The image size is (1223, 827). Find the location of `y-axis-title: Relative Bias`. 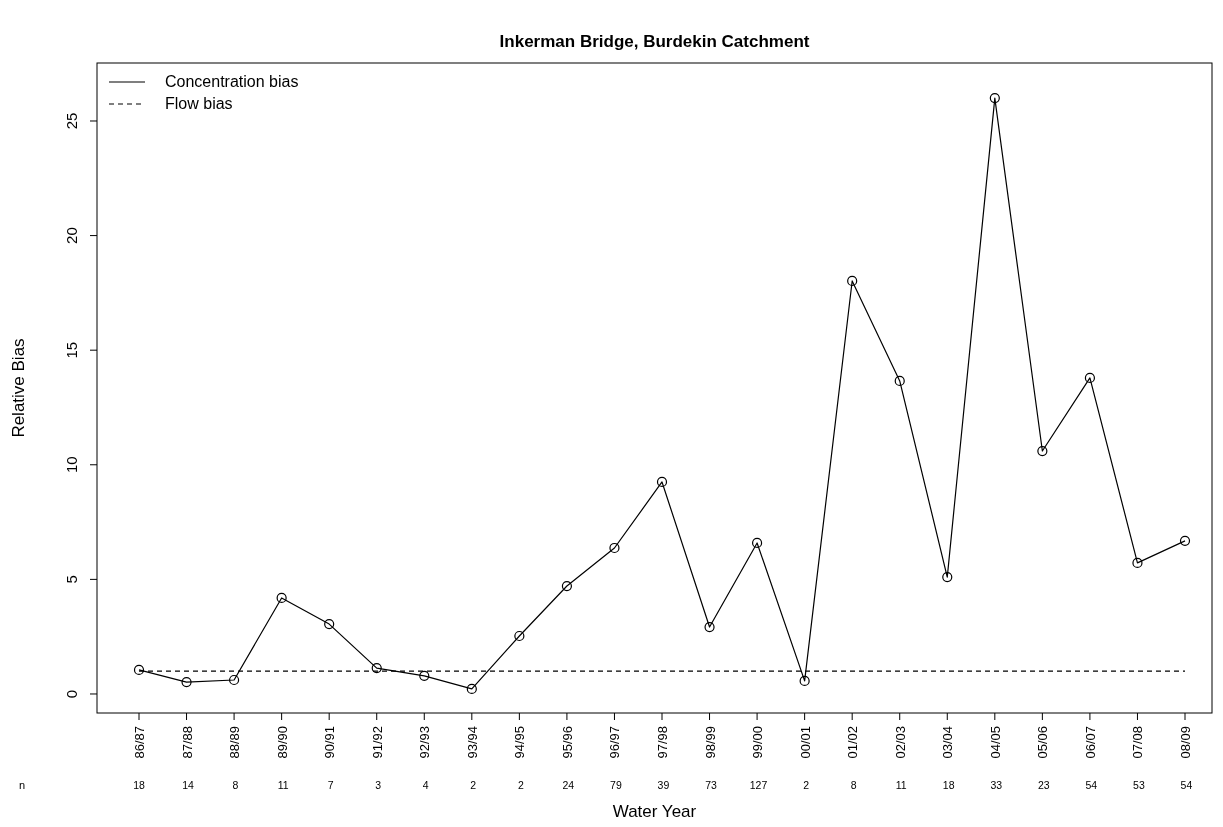

y-axis-title: Relative Bias is located at coordinates (18, 388).